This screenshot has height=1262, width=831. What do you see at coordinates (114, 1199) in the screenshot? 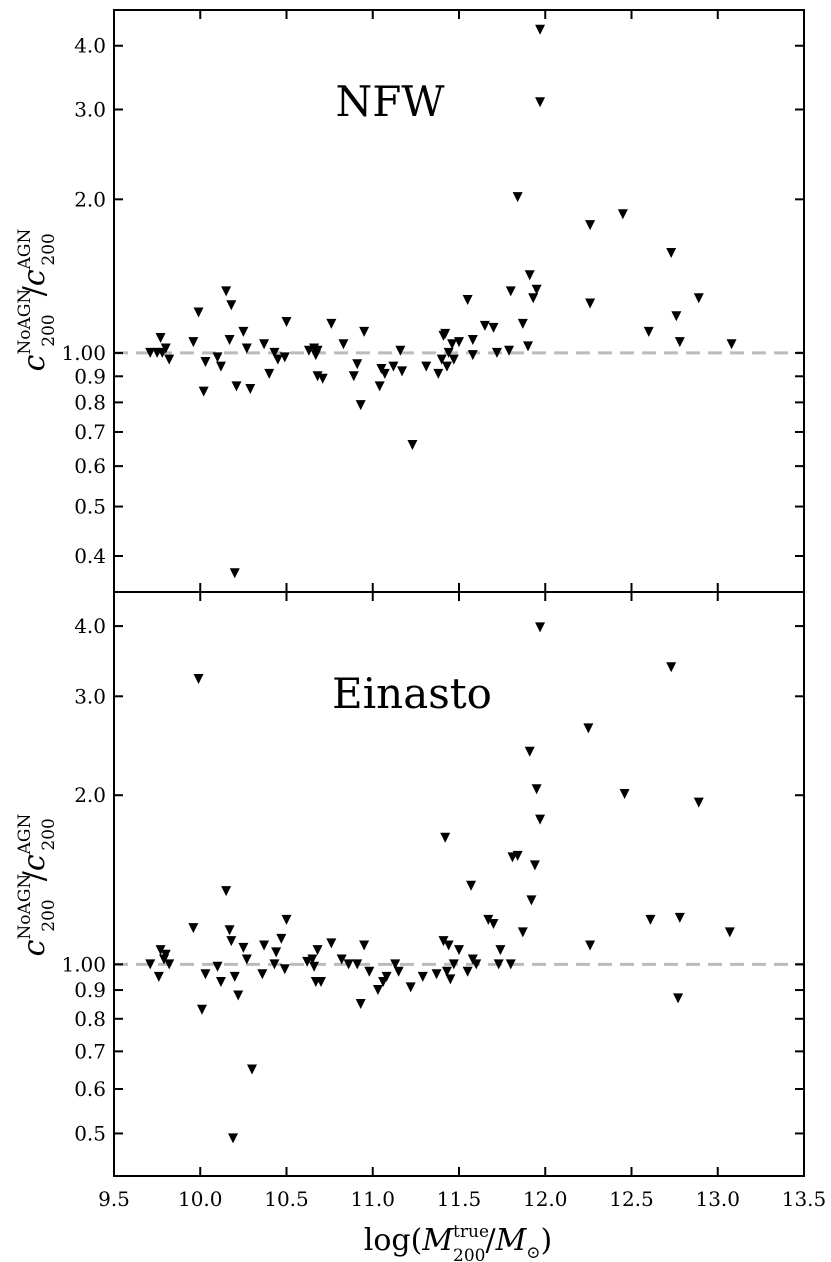
I see `x-tick-label: 9.5` at bounding box center [114, 1199].